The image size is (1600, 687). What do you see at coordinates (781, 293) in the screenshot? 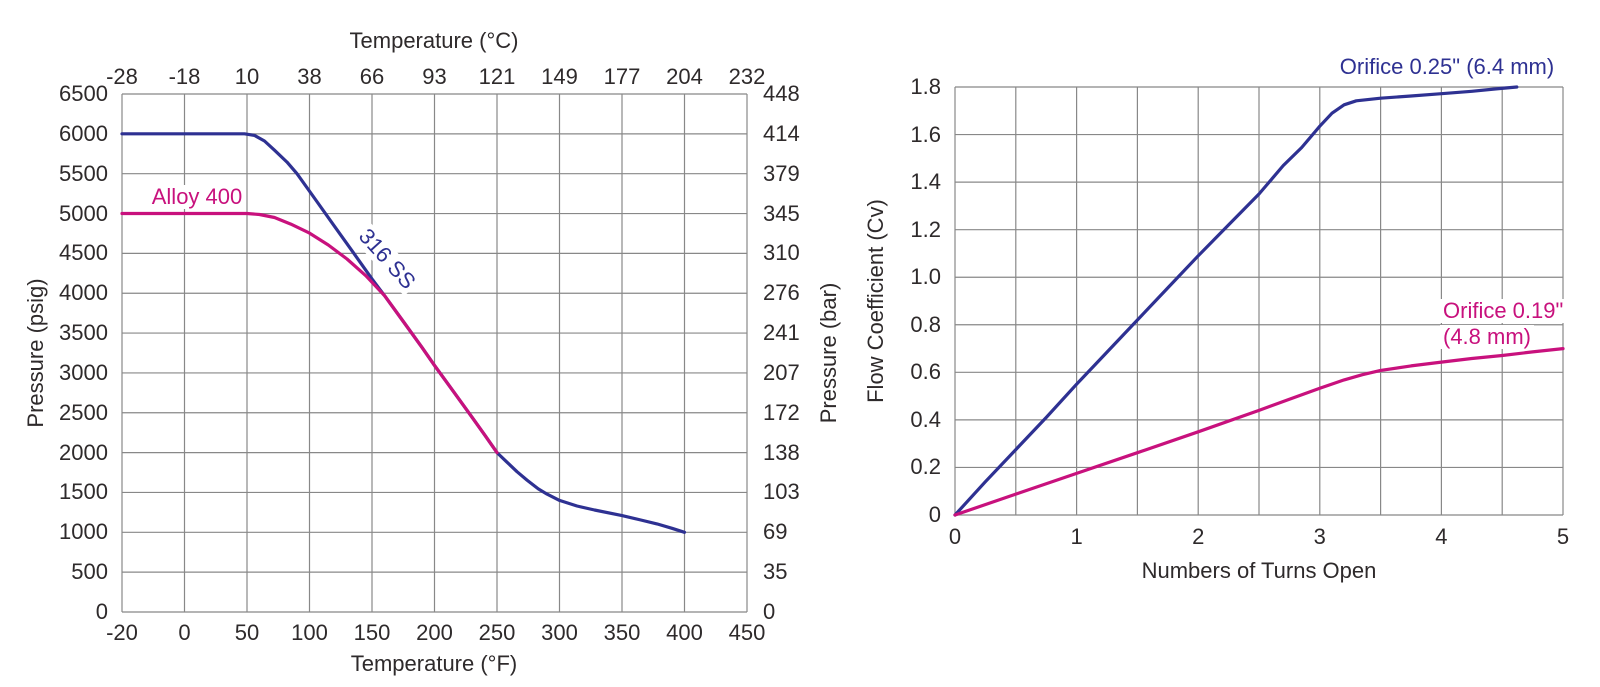
I see `left-chart-y-tick-label-bar: 276` at bounding box center [781, 293].